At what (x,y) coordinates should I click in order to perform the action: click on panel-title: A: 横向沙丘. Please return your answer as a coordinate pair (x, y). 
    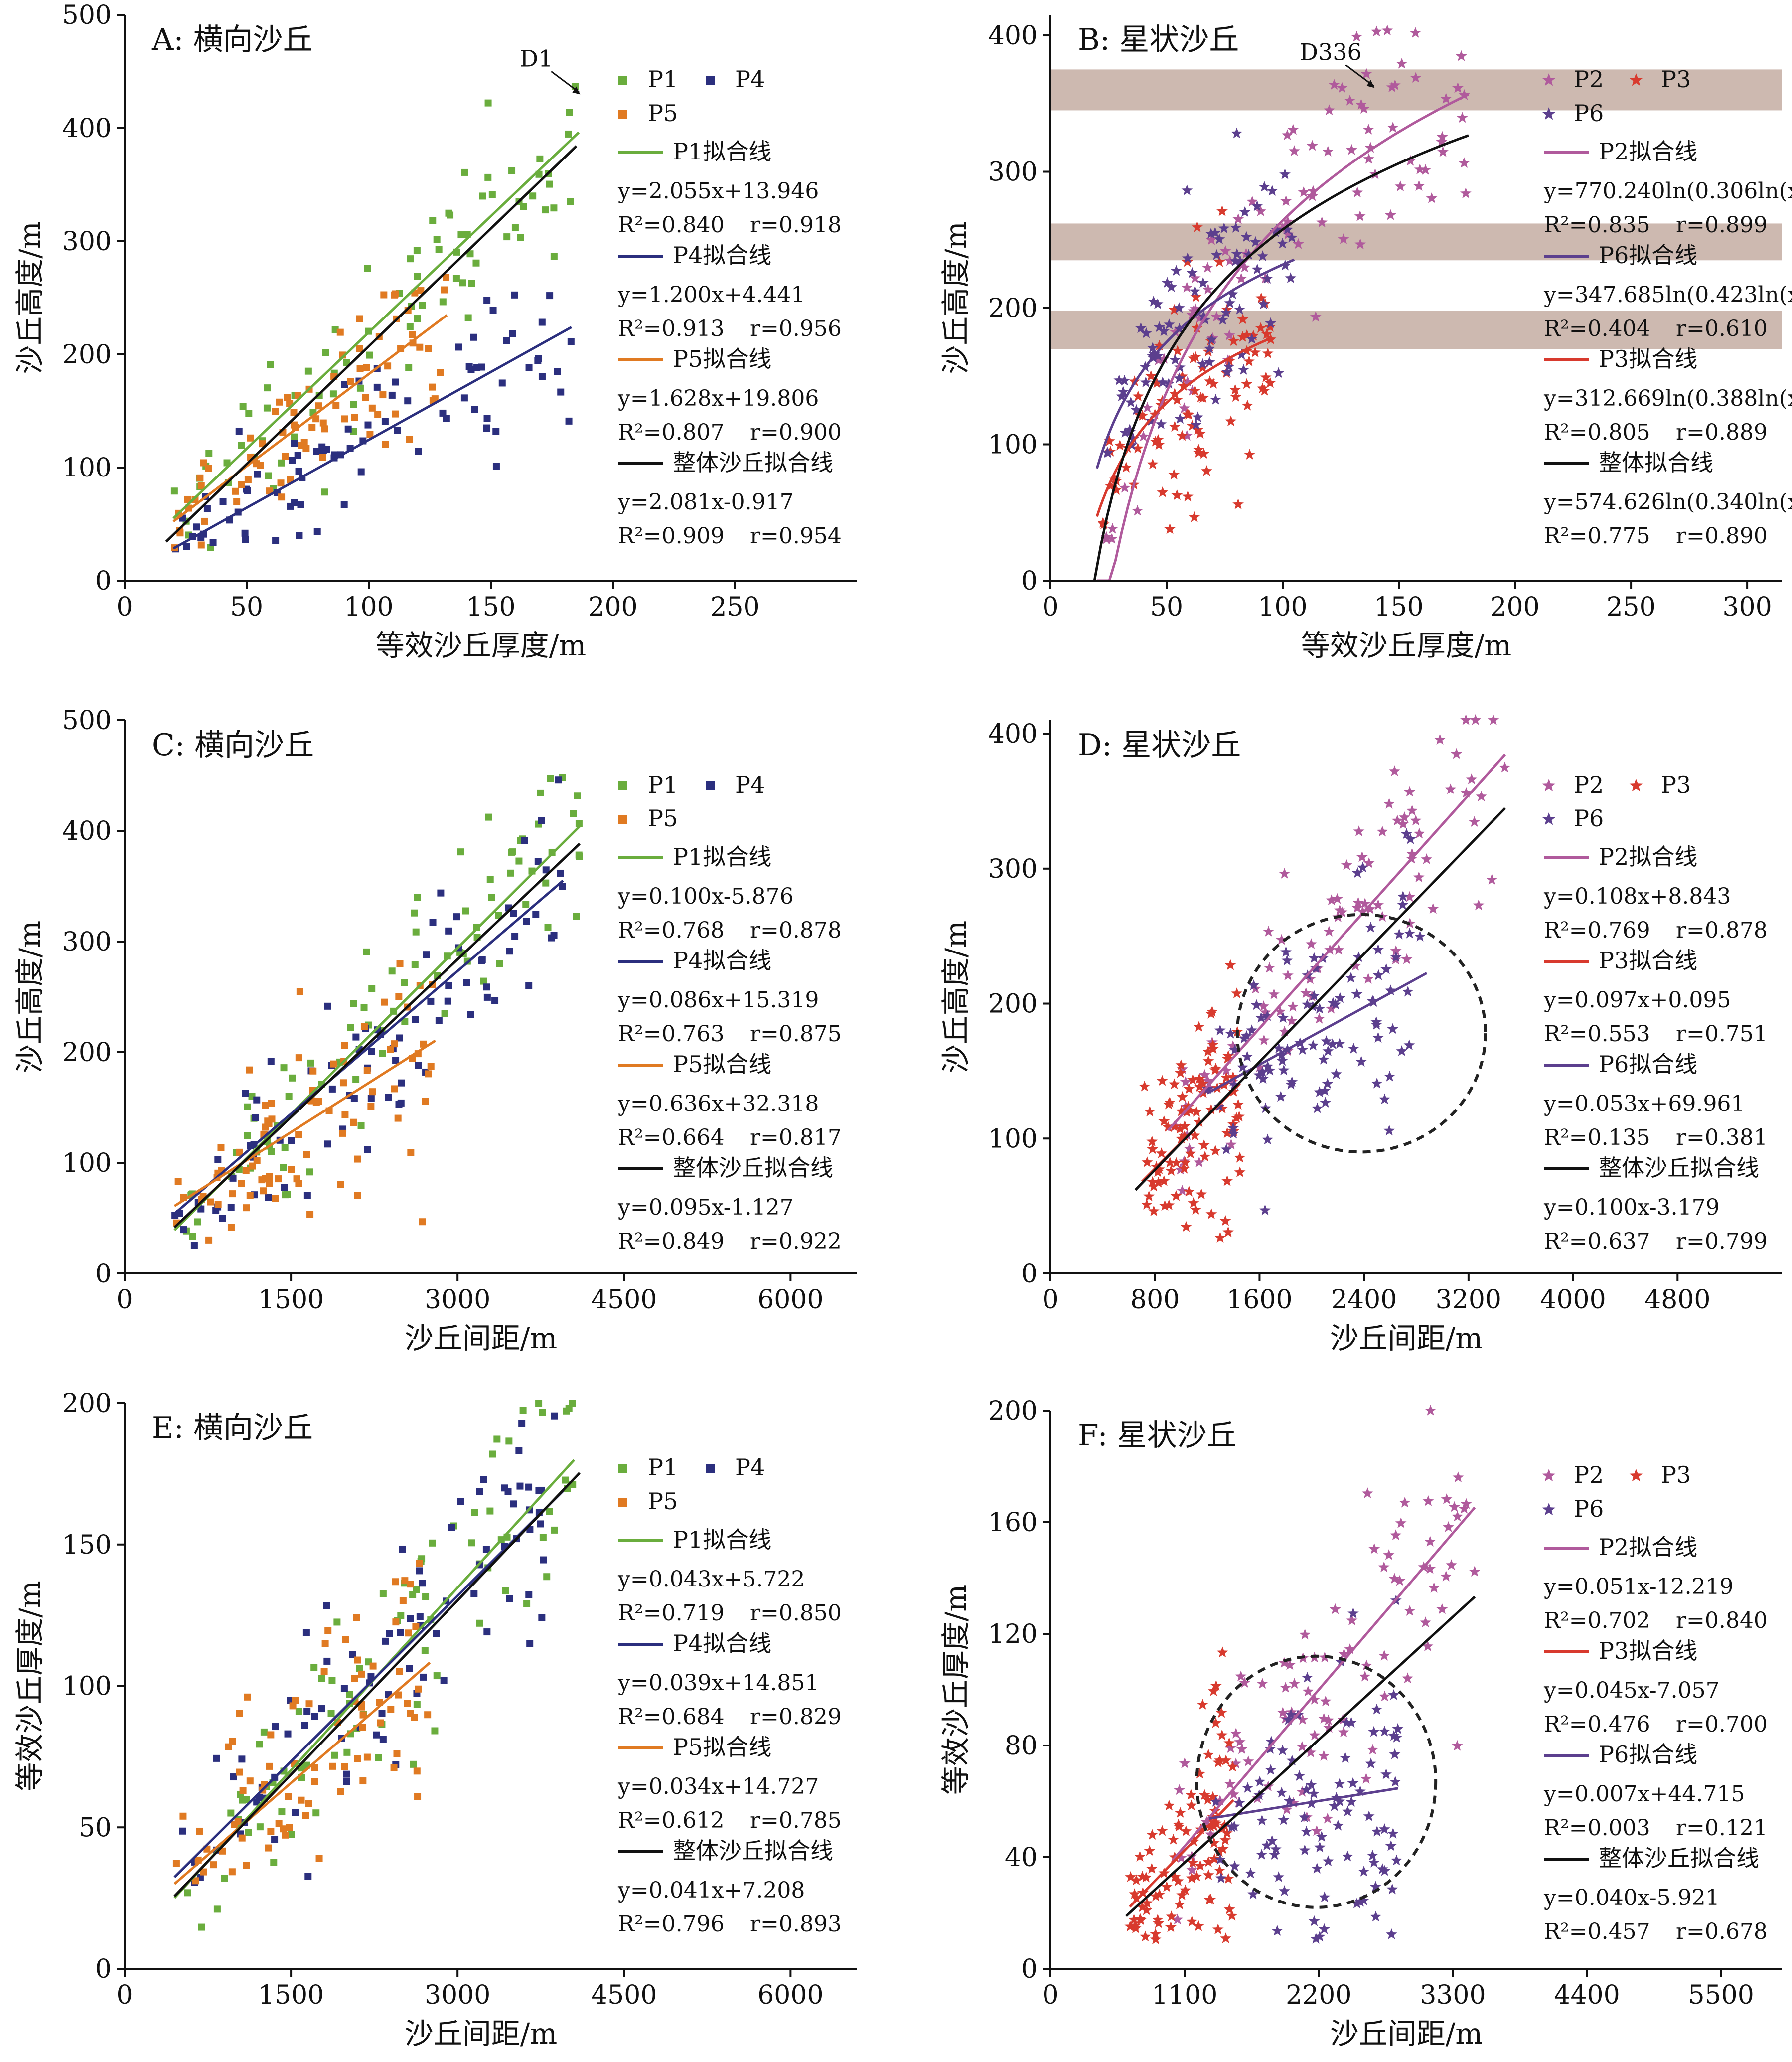
    Looking at the image, I should click on (232, 39).